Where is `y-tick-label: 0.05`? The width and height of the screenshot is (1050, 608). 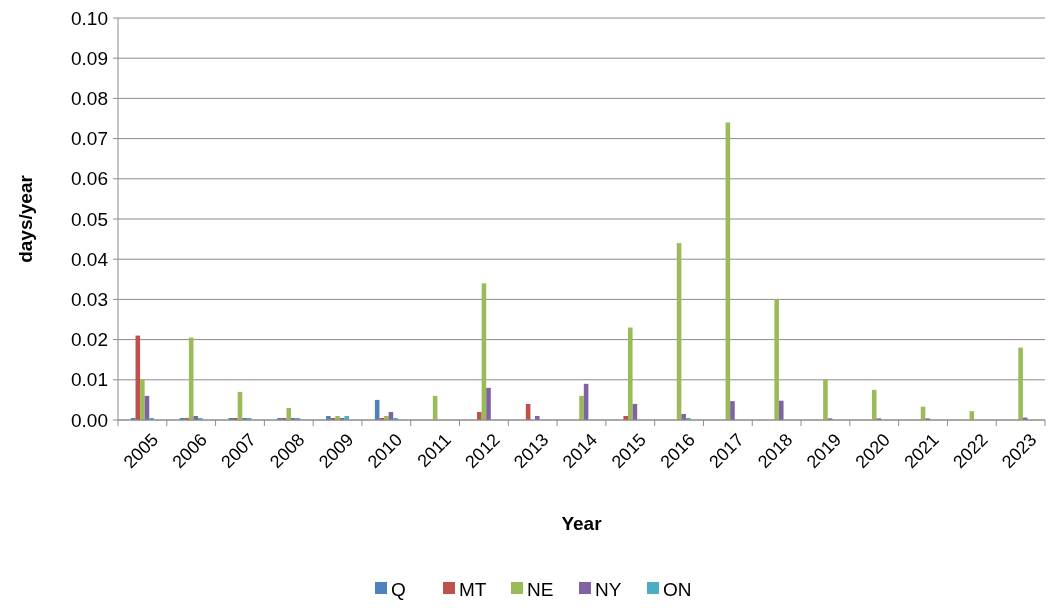
y-tick-label: 0.05 is located at coordinates (89, 219).